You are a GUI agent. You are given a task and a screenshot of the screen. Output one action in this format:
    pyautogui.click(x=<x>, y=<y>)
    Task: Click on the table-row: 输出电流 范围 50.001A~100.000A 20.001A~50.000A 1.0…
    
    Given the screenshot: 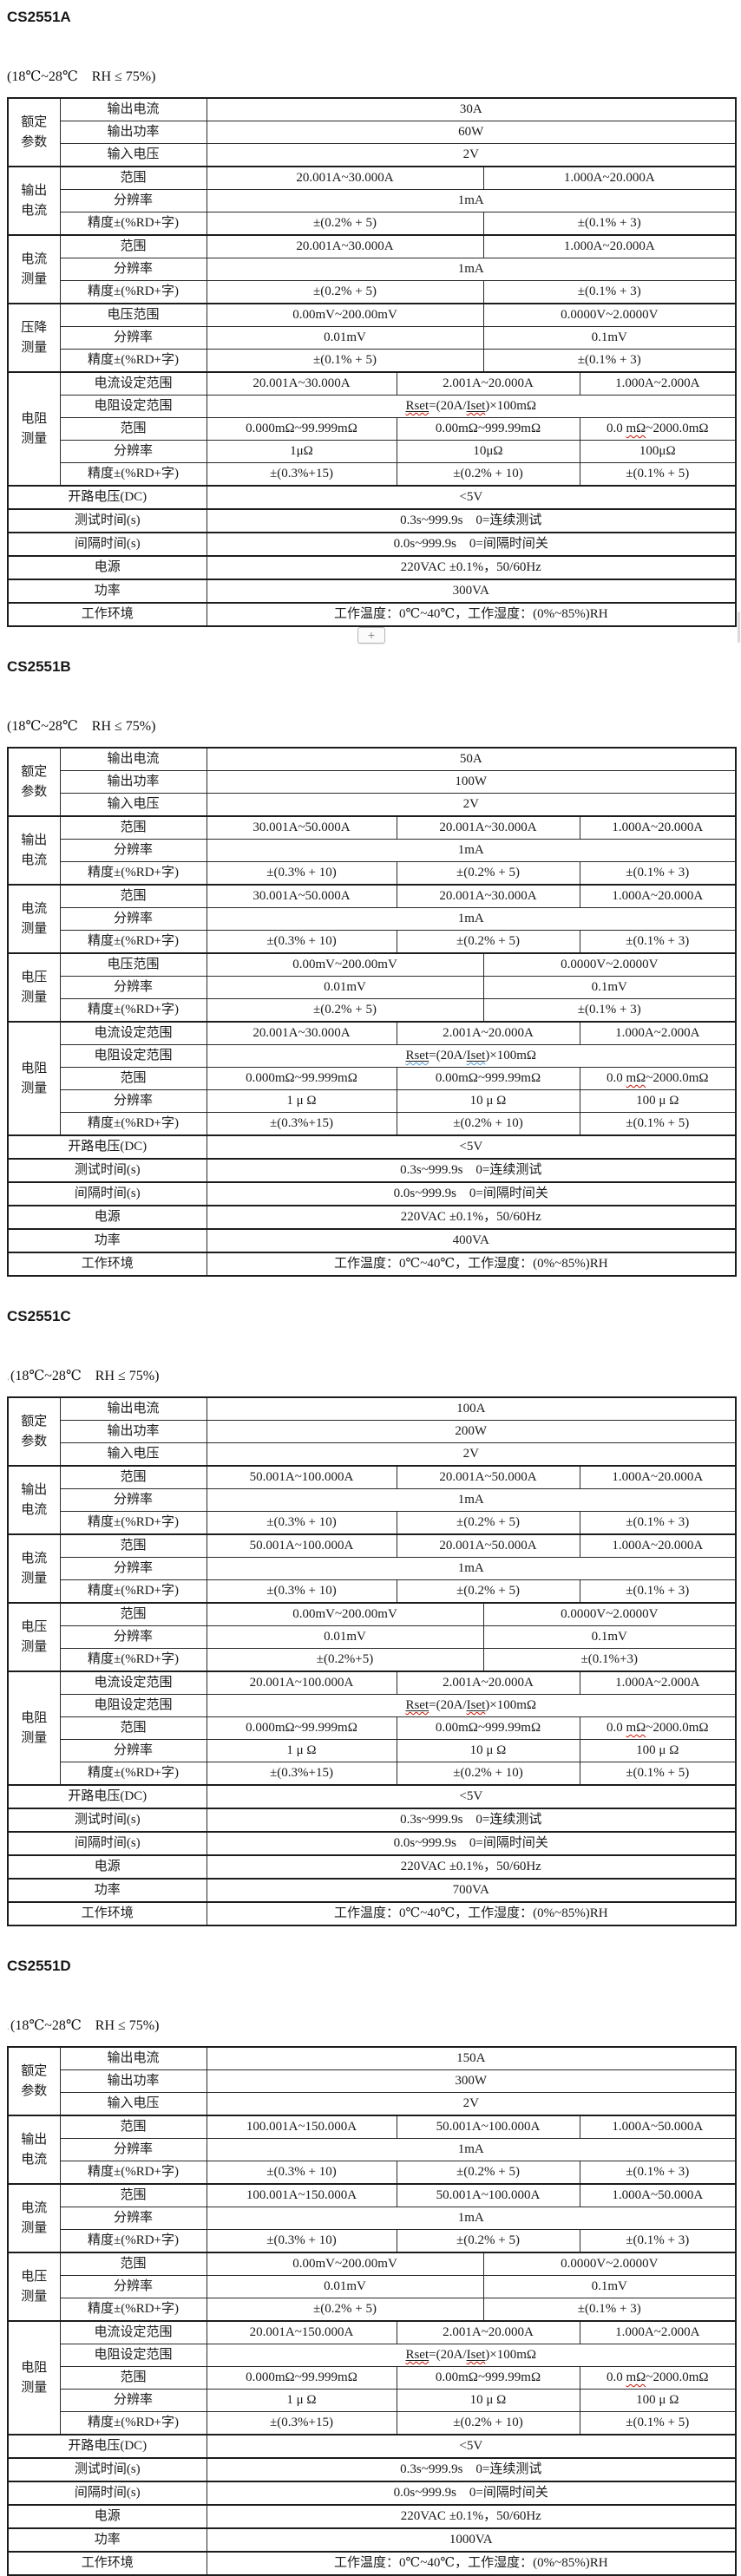 What is the action you would take?
    pyautogui.click(x=372, y=1500)
    